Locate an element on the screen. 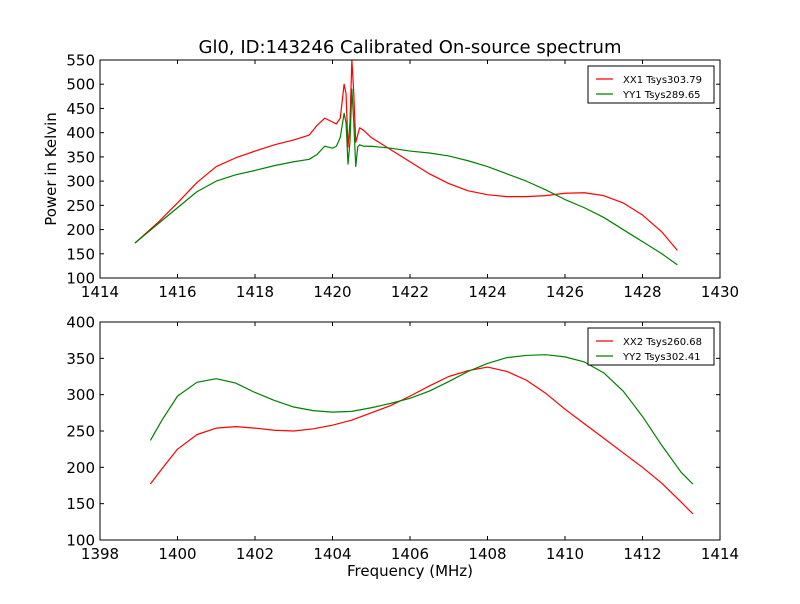 This screenshot has height=604, width=800. x-tick-label: 1426 is located at coordinates (565, 292).